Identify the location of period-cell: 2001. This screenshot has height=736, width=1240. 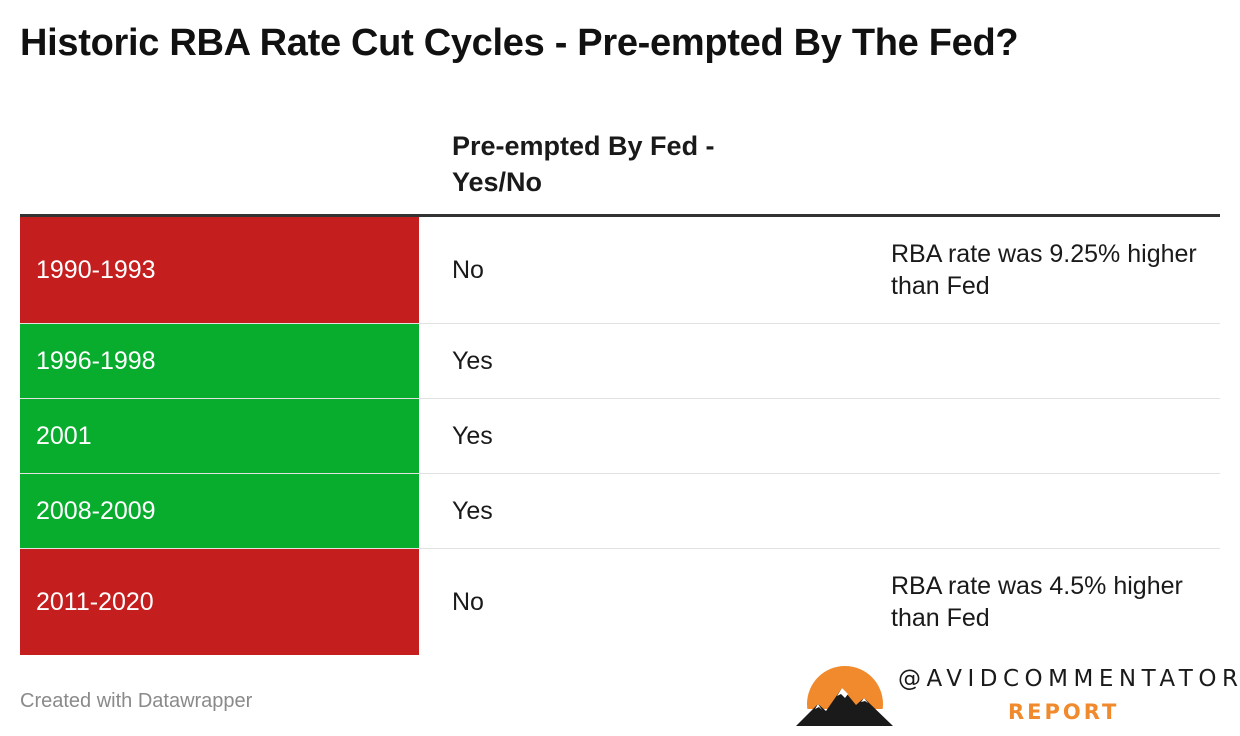
(219, 436).